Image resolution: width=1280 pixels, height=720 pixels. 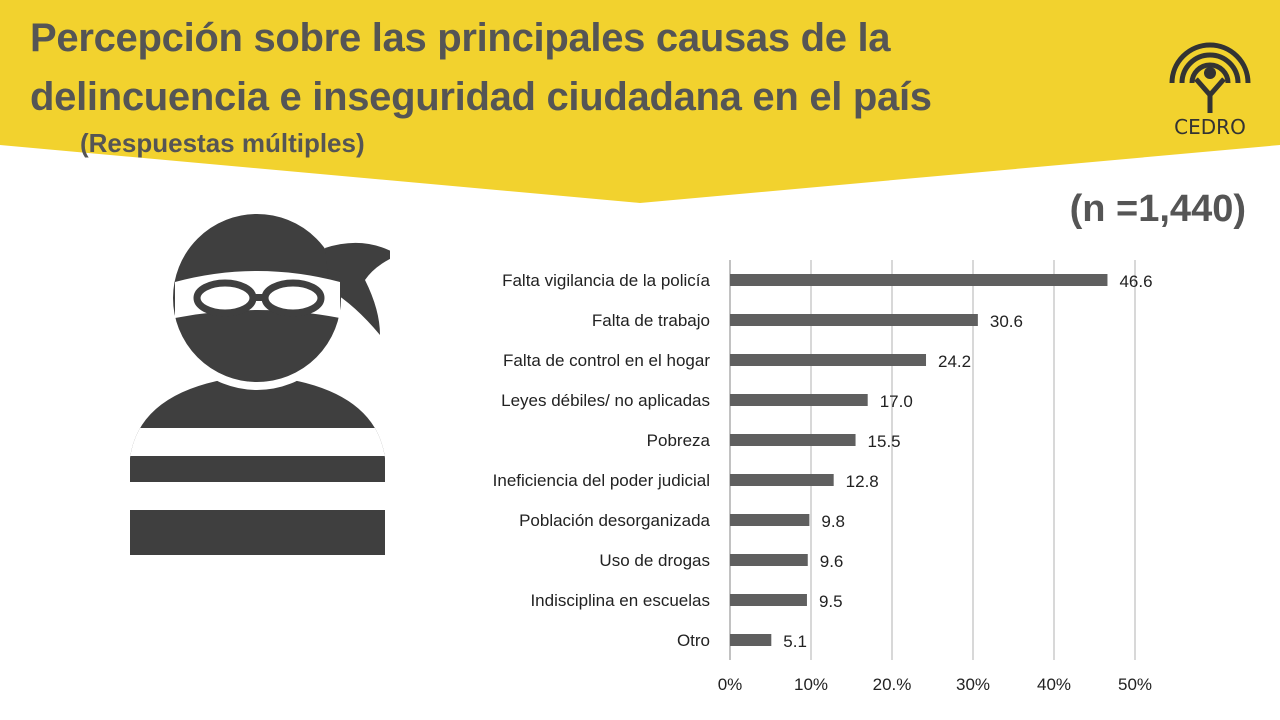 What do you see at coordinates (1135, 684) in the screenshot?
I see `x-tick-label: 50%` at bounding box center [1135, 684].